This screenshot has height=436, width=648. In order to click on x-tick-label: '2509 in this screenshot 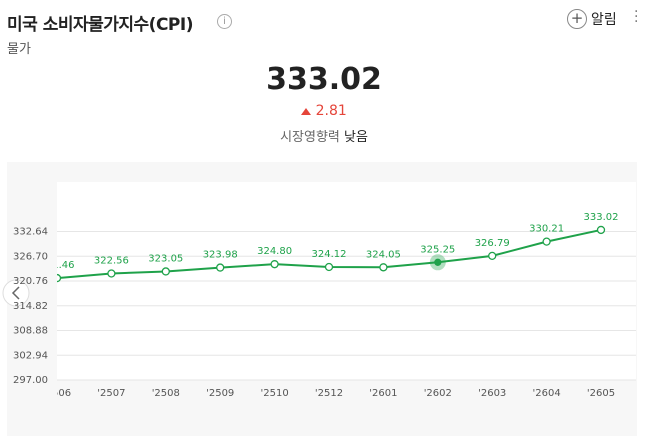, I will do `click(220, 393)`.